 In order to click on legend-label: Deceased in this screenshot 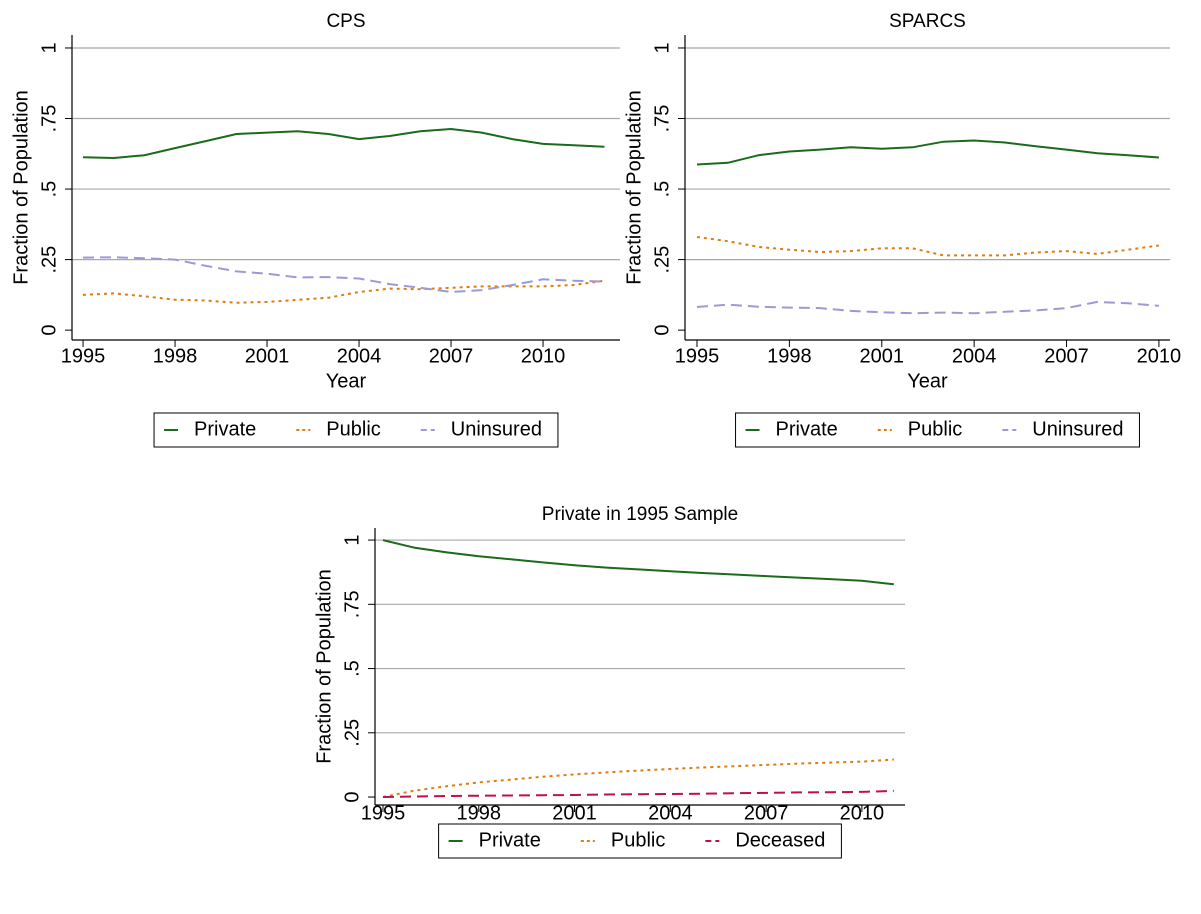, I will do `click(780, 840)`.